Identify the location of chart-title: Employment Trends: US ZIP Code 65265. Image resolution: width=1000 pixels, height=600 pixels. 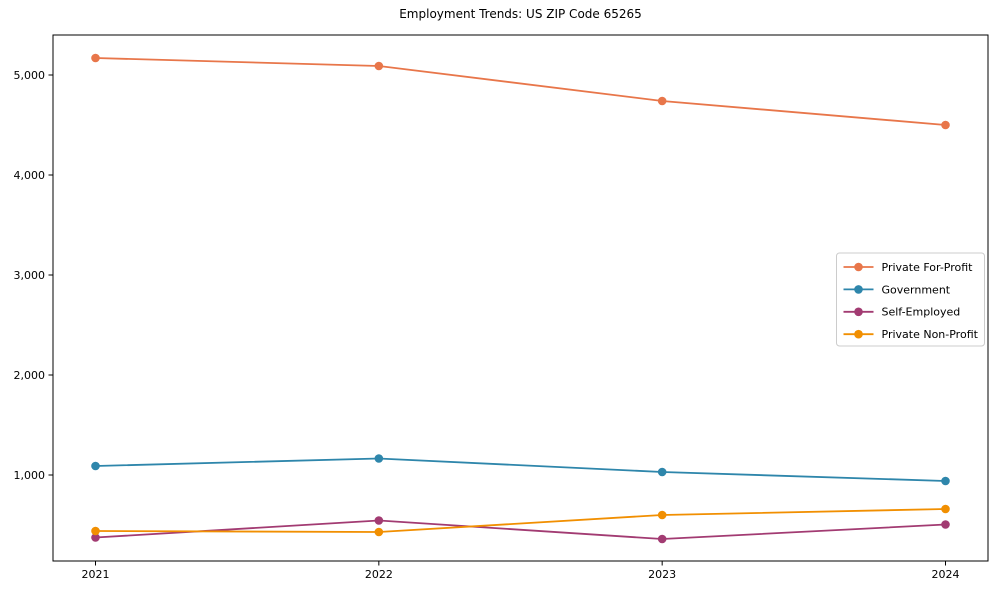
(520, 14).